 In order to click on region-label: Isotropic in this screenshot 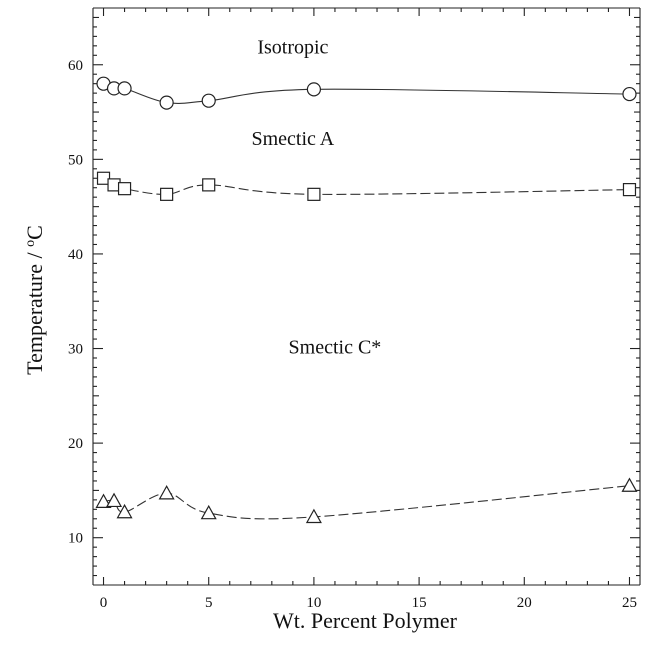, I will do `click(292, 47)`.